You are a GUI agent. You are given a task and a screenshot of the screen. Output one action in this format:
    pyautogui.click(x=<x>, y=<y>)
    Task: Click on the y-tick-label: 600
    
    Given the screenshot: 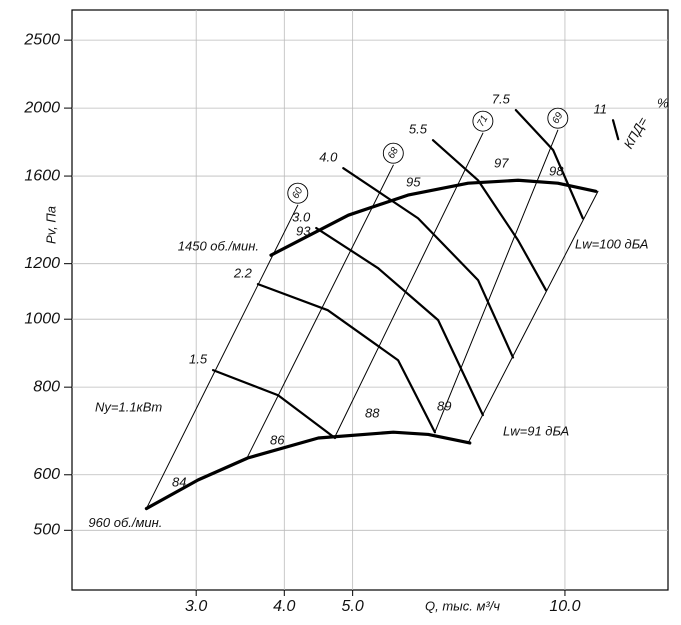 What is the action you would take?
    pyautogui.click(x=46, y=474)
    